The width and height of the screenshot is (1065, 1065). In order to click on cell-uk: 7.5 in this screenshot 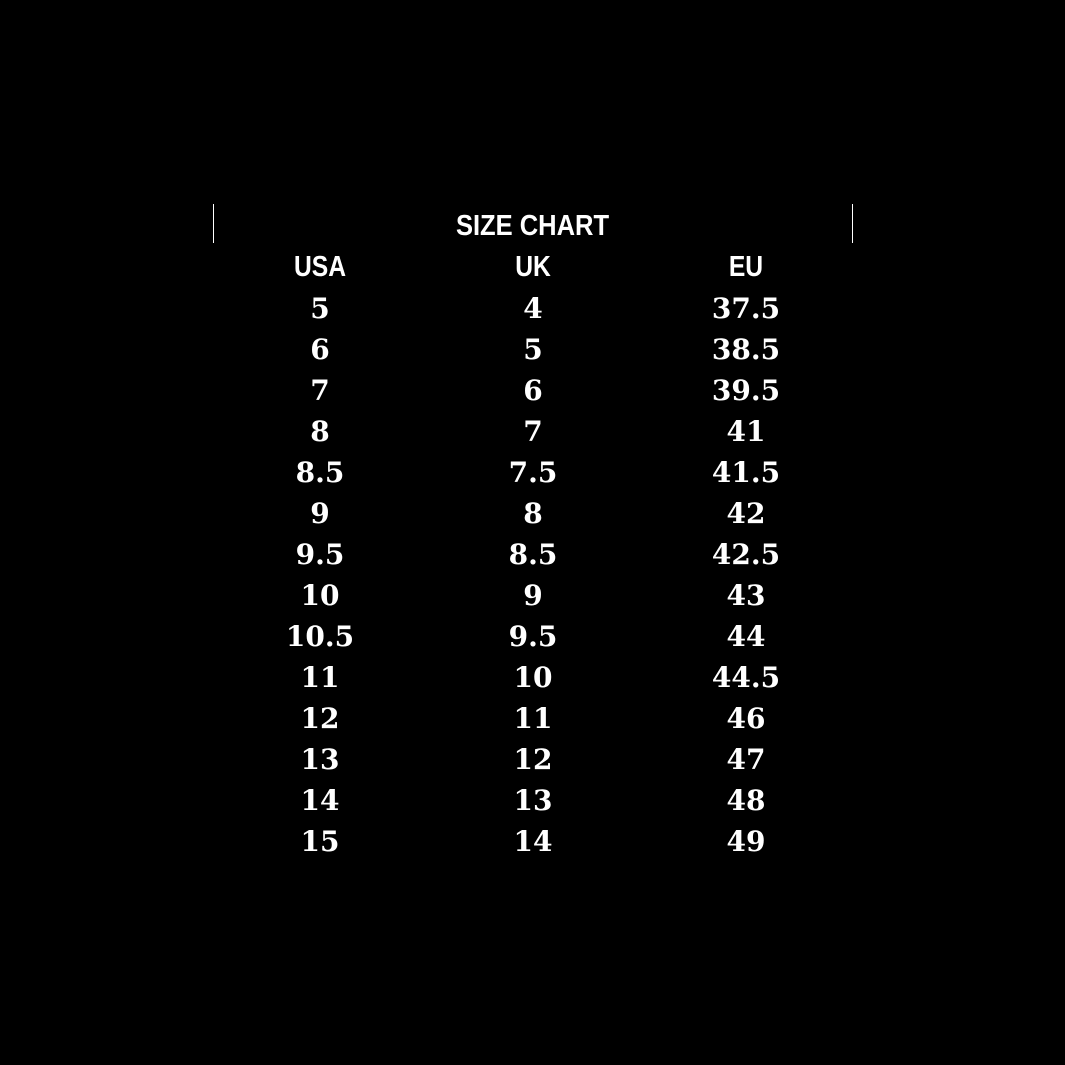, I will do `click(533, 472)`.